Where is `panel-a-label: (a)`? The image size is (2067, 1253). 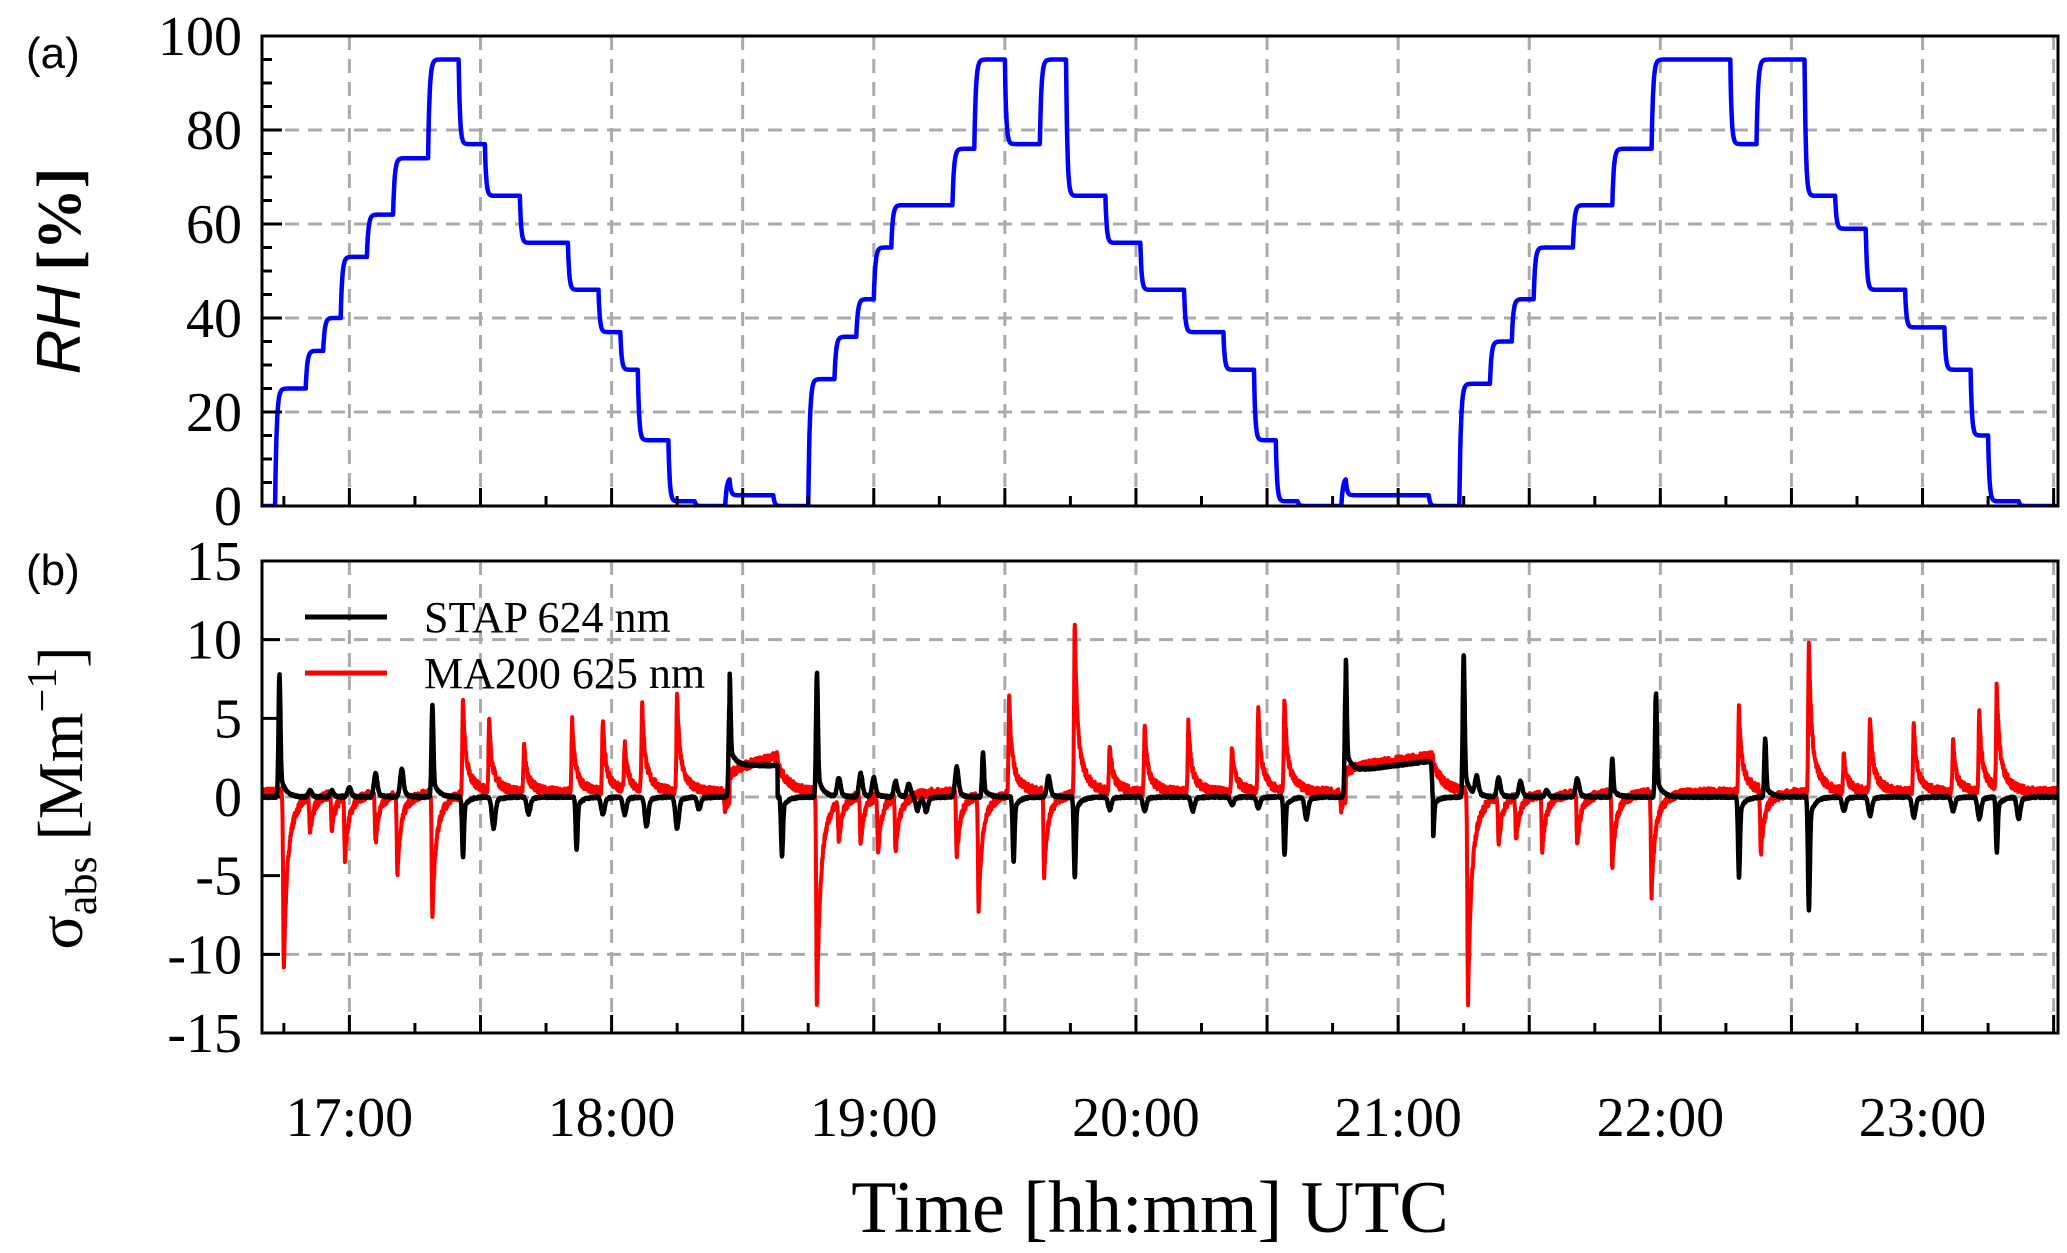
panel-a-label: (a) is located at coordinates (53, 53).